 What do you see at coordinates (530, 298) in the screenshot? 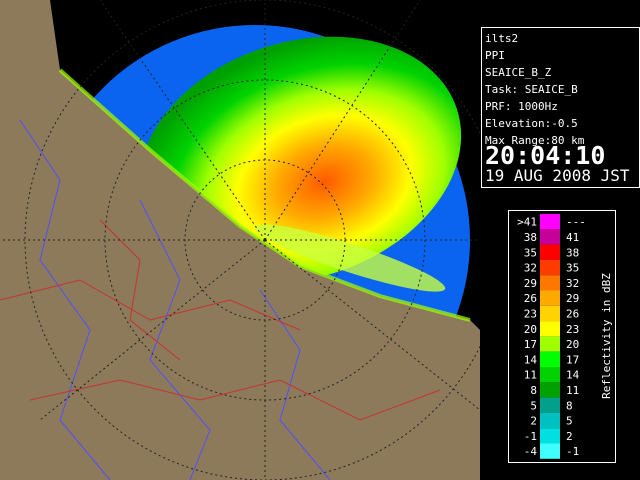
I see `legend-low: 26` at bounding box center [530, 298].